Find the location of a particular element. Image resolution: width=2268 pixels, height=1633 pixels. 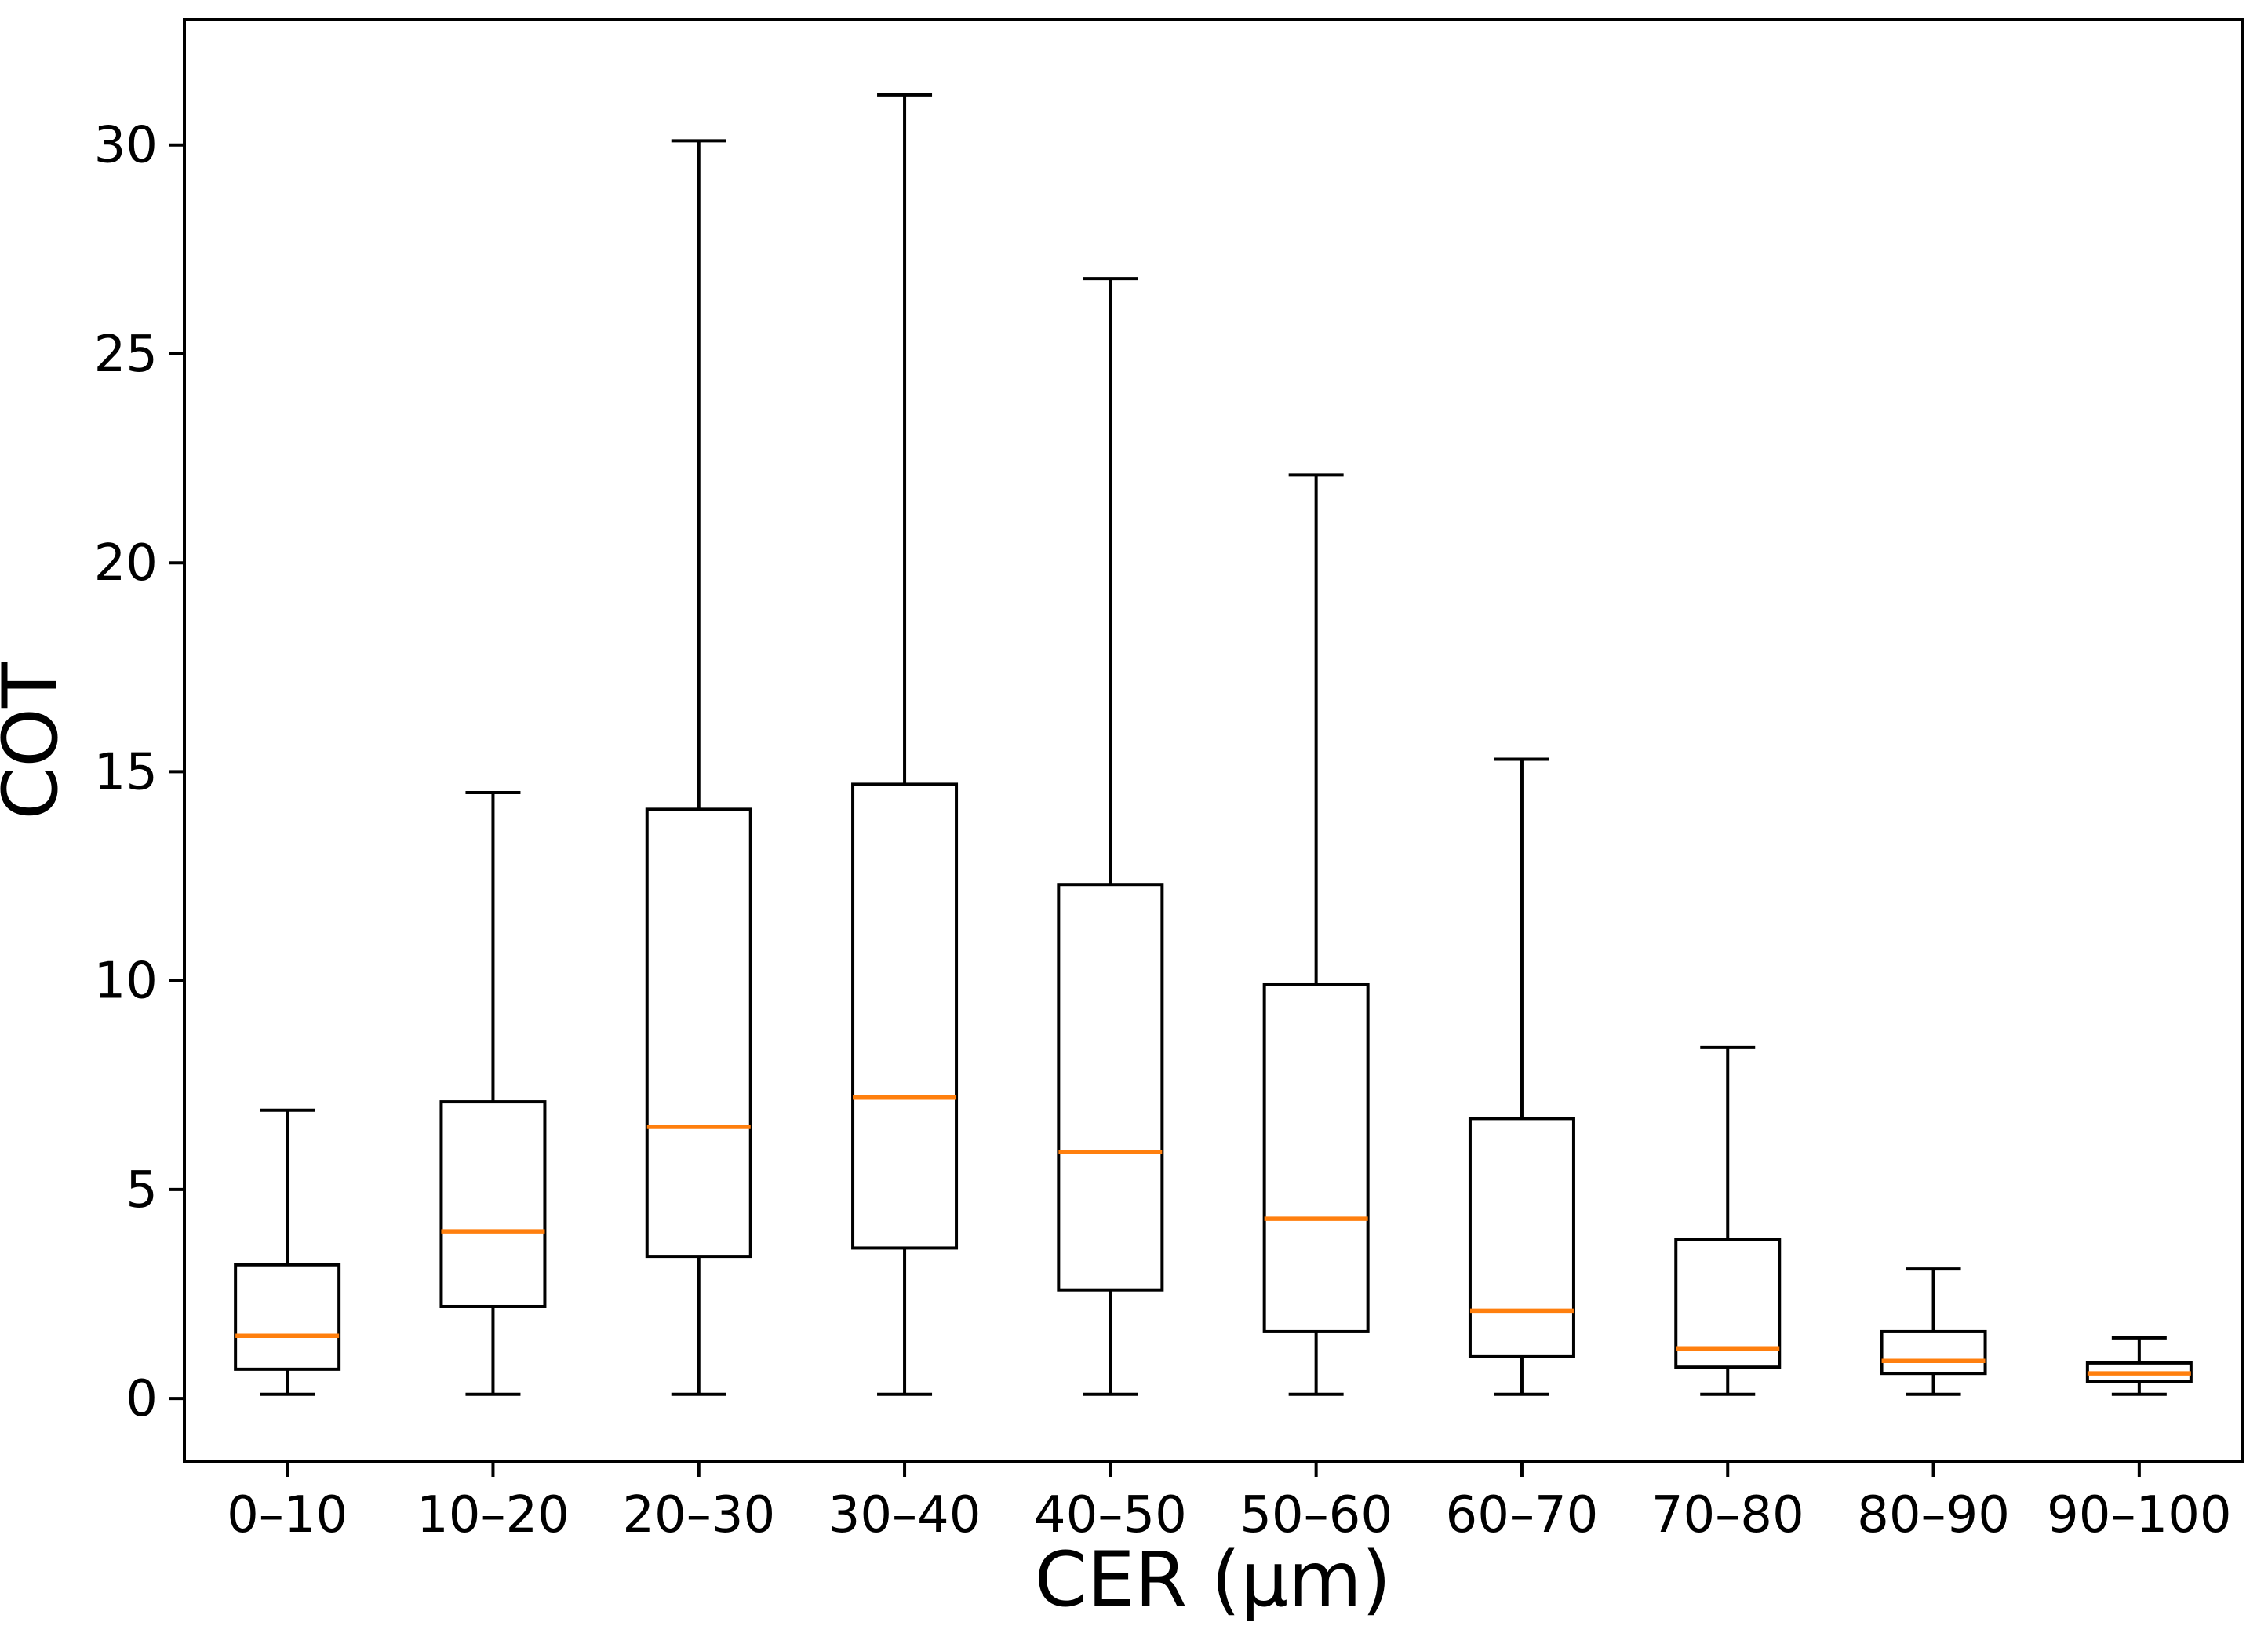

y-axis-label: COT is located at coordinates (37, 741).